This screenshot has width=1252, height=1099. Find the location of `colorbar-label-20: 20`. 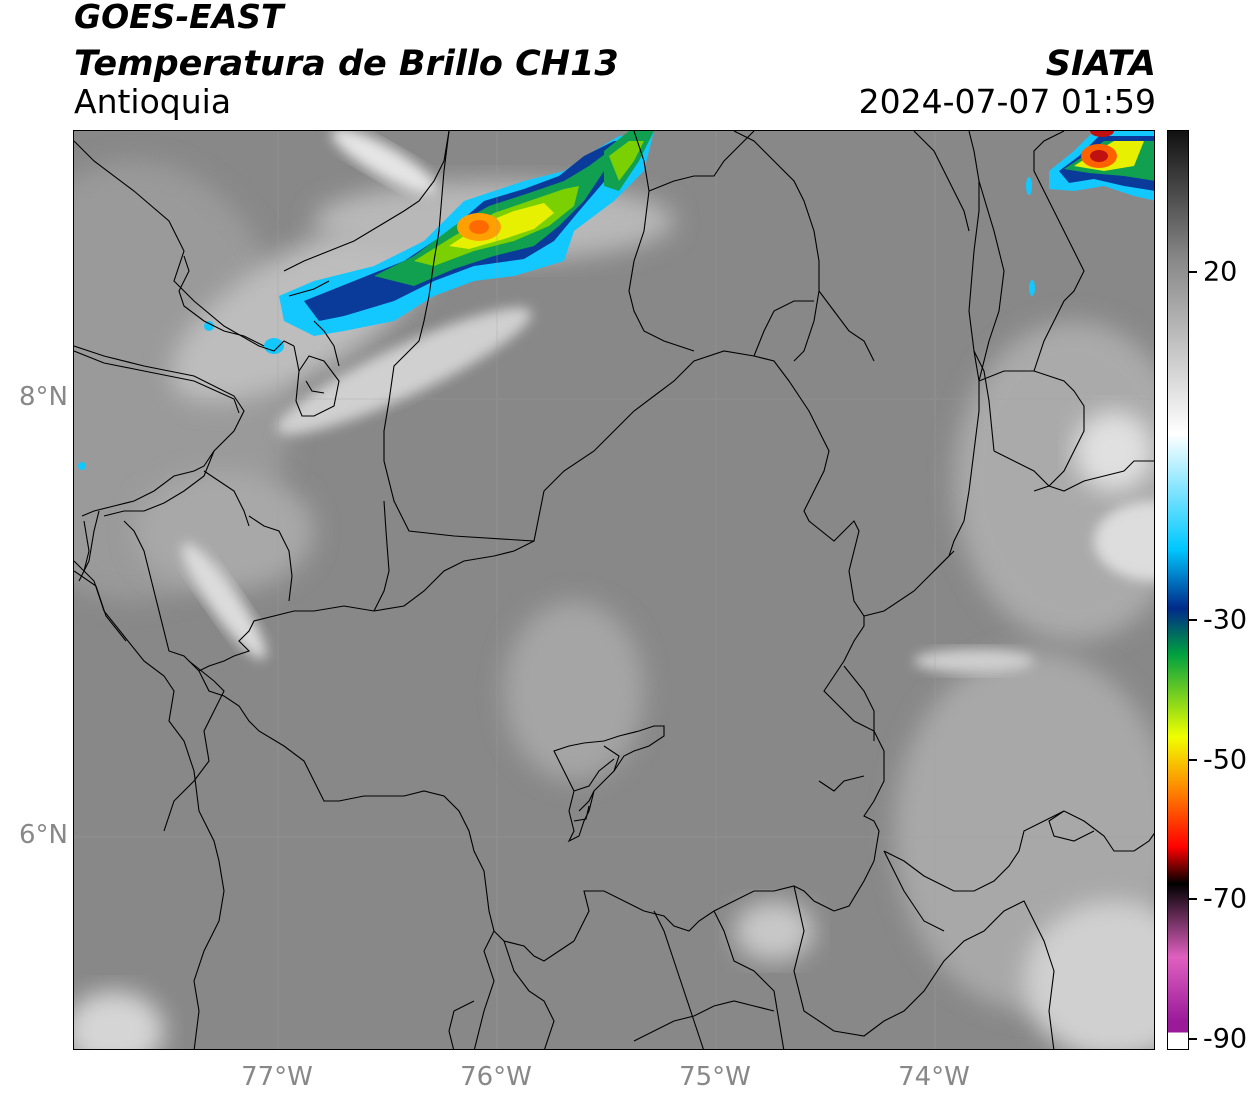

colorbar-label-20: 20 is located at coordinates (1220, 272).